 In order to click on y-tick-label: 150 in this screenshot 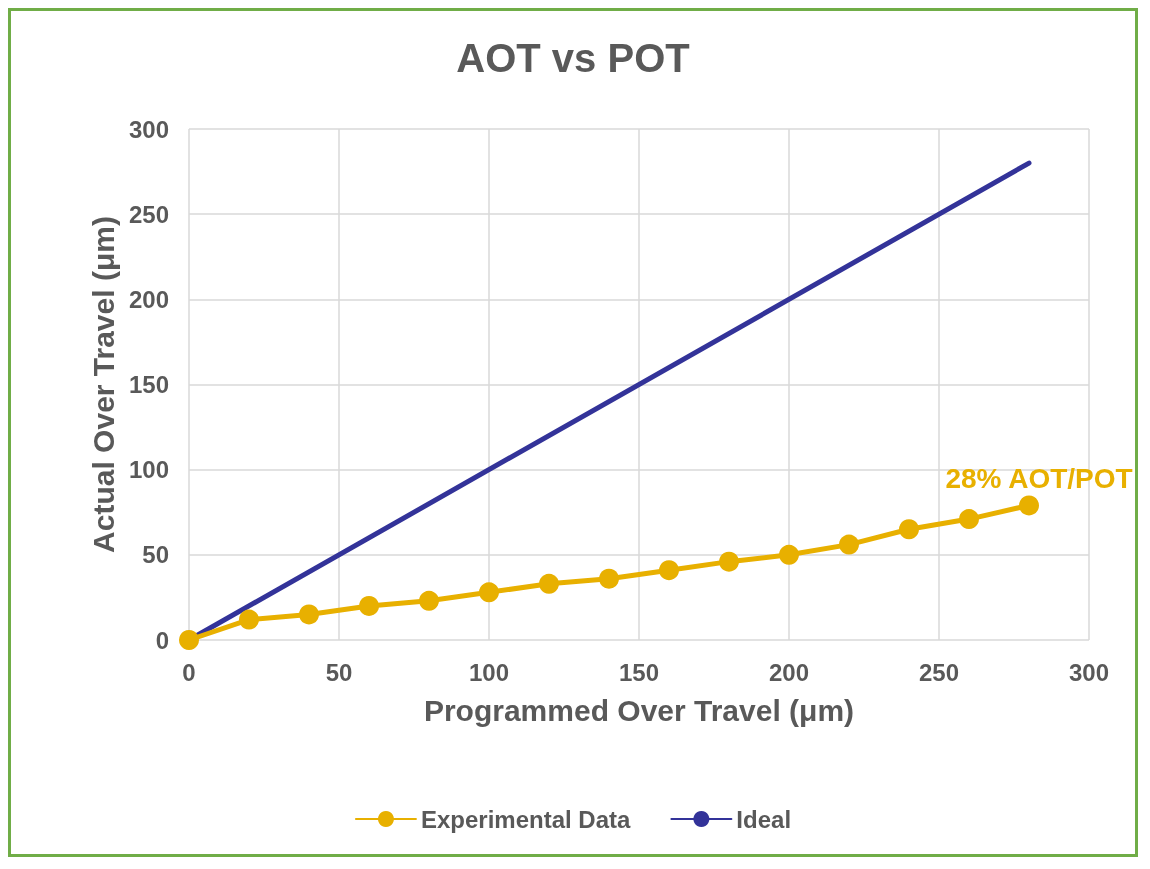, I will do `click(148, 384)`.